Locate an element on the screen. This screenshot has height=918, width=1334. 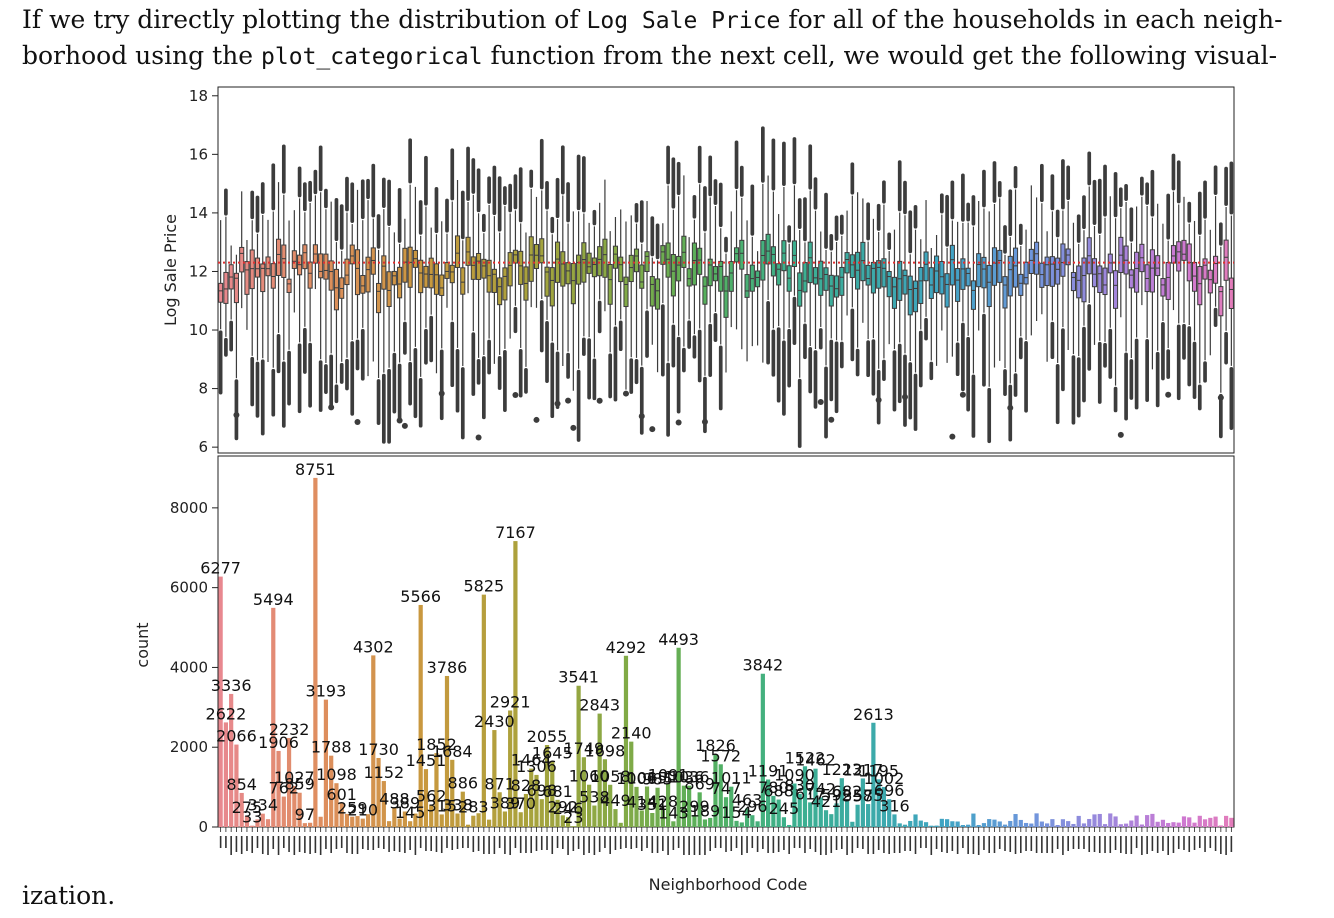
bar-value-label: 3842 is located at coordinates (762, 665).